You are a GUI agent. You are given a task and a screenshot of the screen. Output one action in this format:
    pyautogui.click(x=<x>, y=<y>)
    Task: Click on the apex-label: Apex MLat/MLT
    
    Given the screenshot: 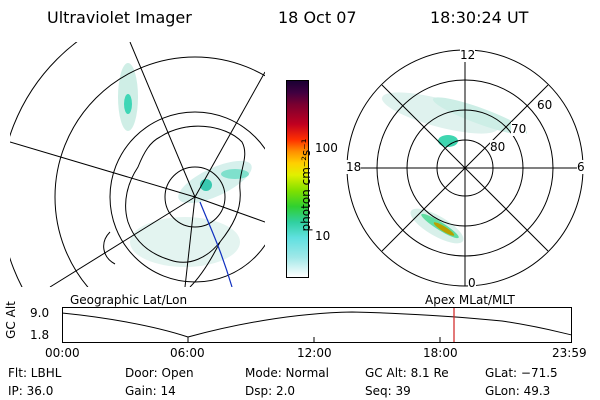 What is the action you would take?
    pyautogui.click(x=470, y=300)
    